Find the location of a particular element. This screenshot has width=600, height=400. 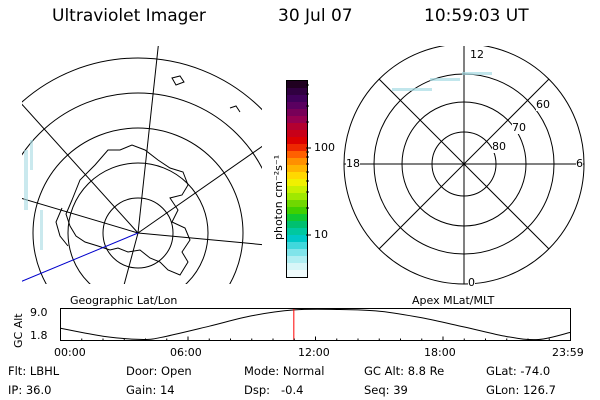

status-dsp: Dsp: -0.4 is located at coordinates (274, 390).